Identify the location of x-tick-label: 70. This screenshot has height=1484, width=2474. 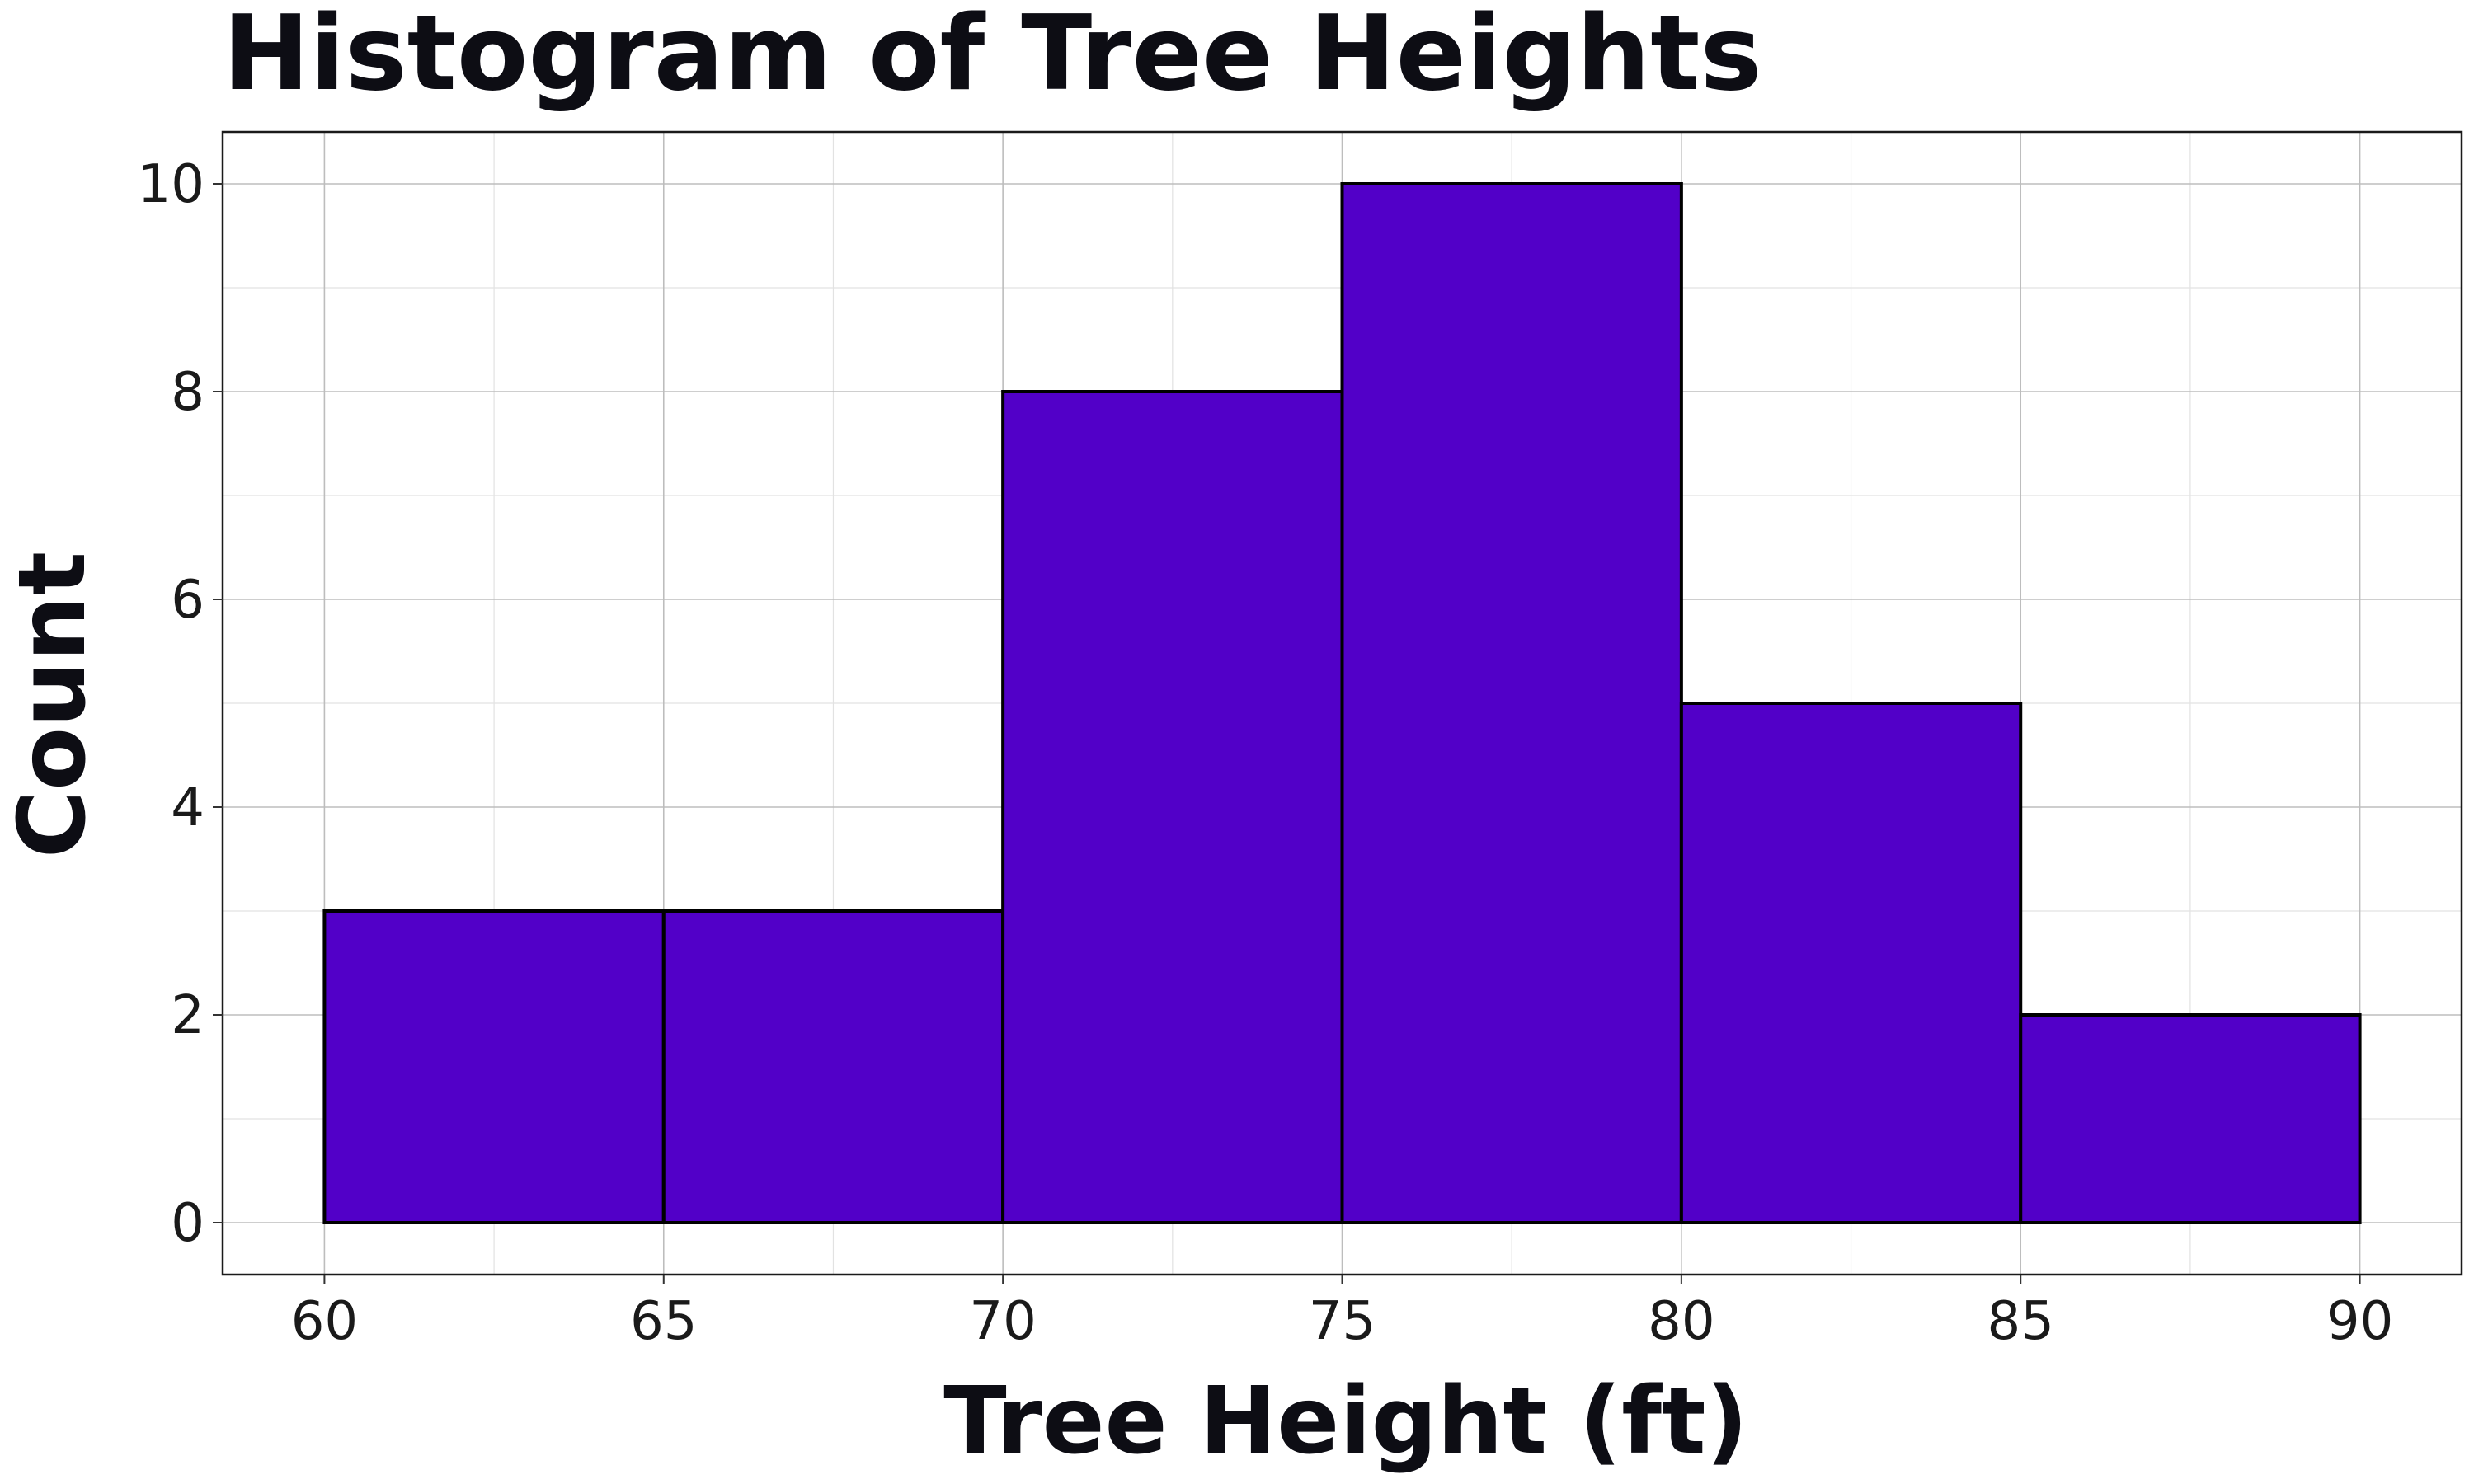
(1002, 1321).